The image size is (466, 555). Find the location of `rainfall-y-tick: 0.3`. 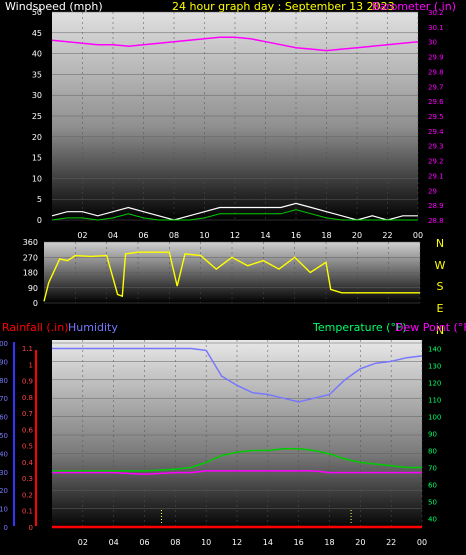

rainfall-y-tick: 0.3 is located at coordinates (27, 479).